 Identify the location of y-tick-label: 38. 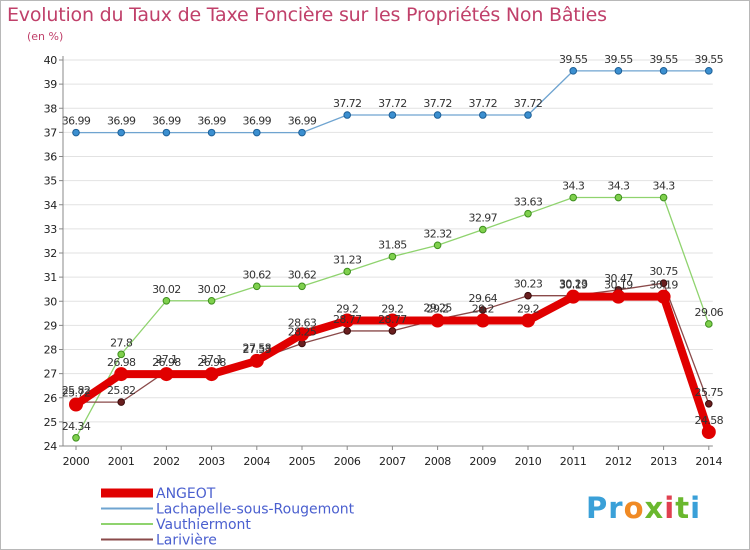
(51, 108).